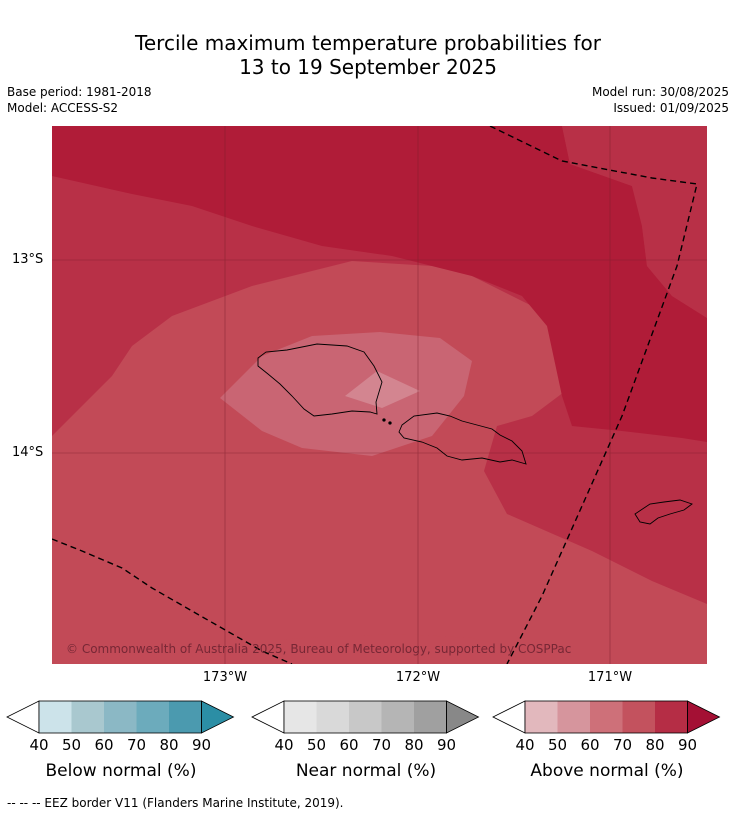 The image size is (736, 816). I want to click on below-normal-colorbar: 40 50 60 70 80 90, so click(120, 727).